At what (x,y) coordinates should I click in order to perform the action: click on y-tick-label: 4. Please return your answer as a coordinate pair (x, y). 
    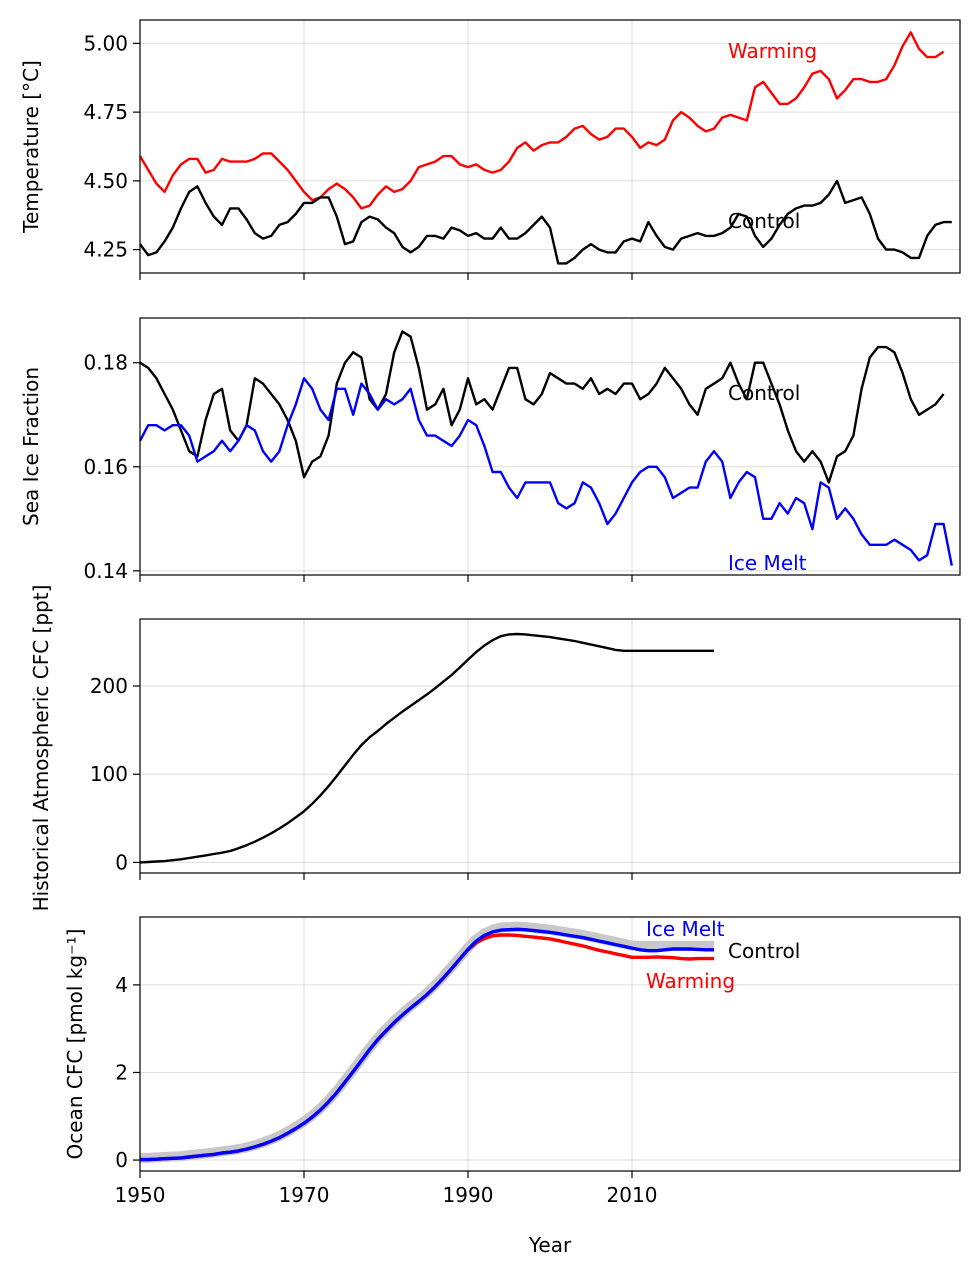
    Looking at the image, I should click on (121, 985).